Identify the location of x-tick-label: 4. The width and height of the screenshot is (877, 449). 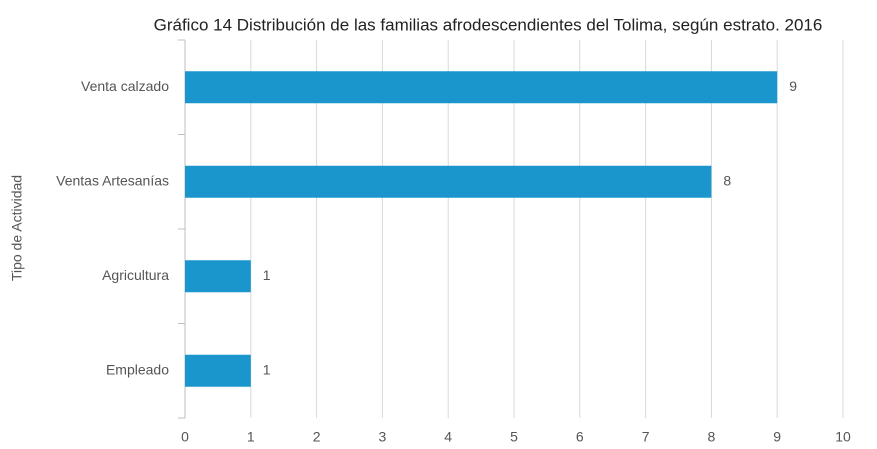
(448, 437).